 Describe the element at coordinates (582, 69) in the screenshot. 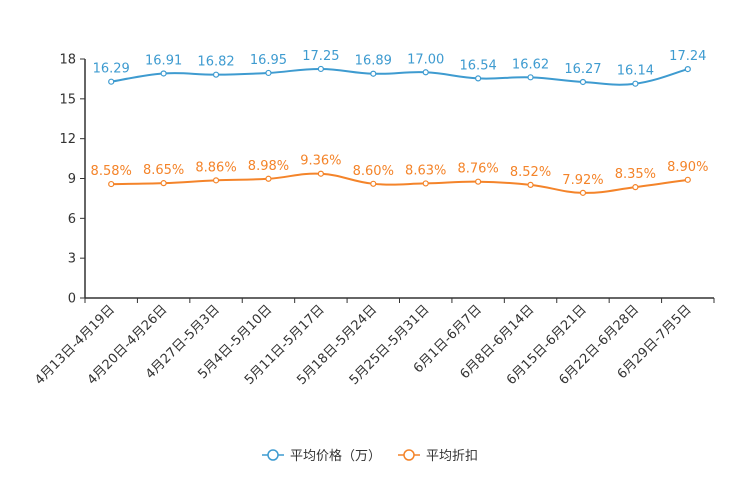

I see `data-label: 16.27` at that location.